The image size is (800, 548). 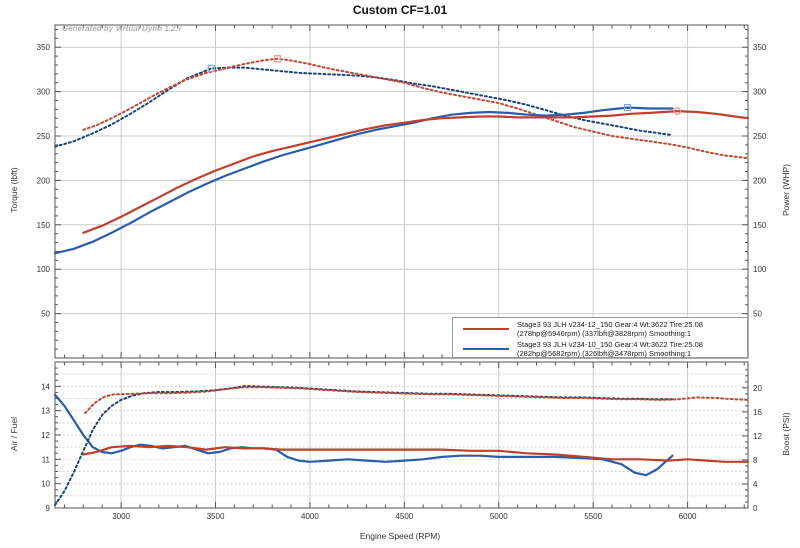 What do you see at coordinates (14, 434) in the screenshot?
I see `y-axis-label-airfuel: Air / Fuel` at bounding box center [14, 434].